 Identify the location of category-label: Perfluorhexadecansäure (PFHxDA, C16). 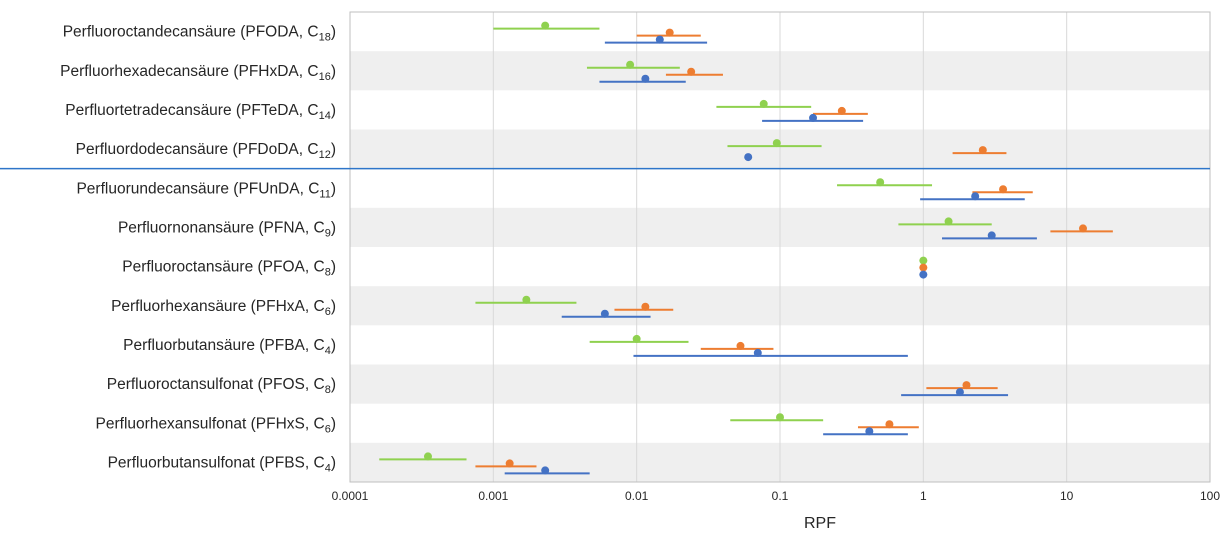
(198, 73).